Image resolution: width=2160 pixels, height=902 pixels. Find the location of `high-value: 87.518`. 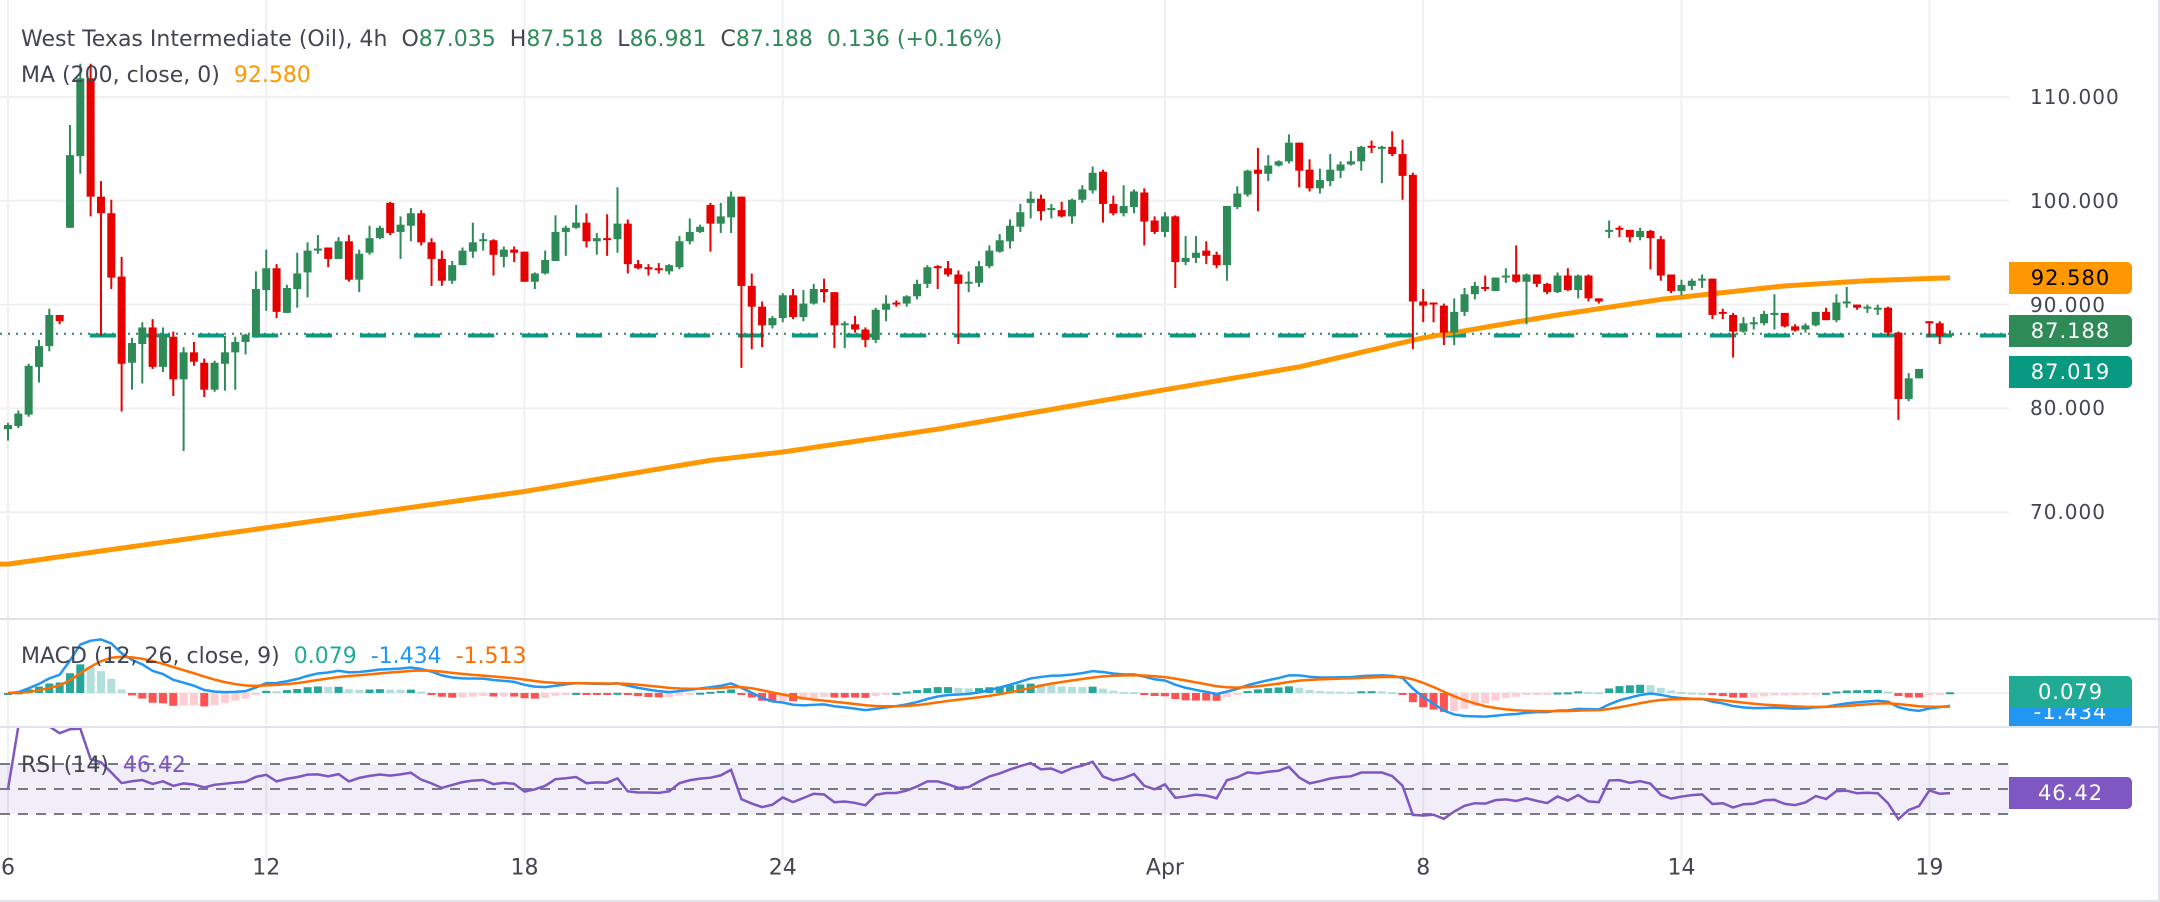

high-value: 87.518 is located at coordinates (565, 39).